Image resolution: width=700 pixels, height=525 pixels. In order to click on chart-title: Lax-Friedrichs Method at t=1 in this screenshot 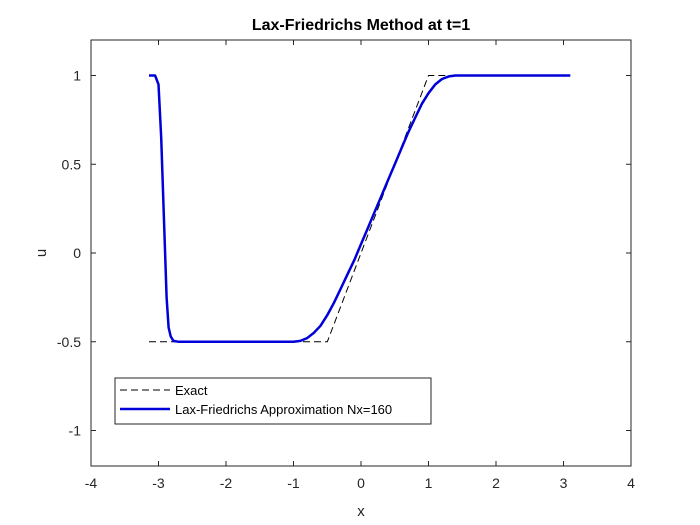, I will do `click(361, 25)`.